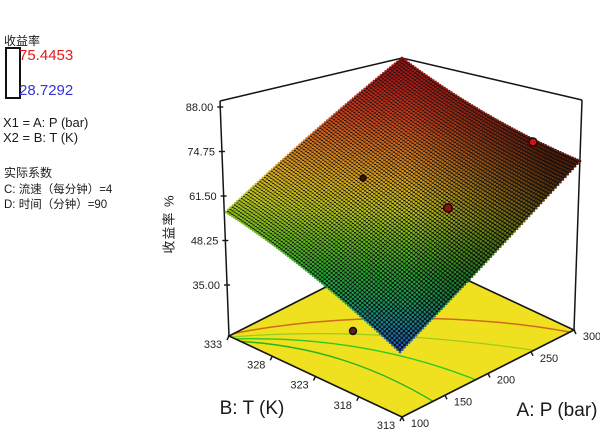 Image resolution: width=600 pixels, height=431 pixels. What do you see at coordinates (41, 137) in the screenshot?
I see `x2-factor-label: X2 = B: T (K)` at bounding box center [41, 137].